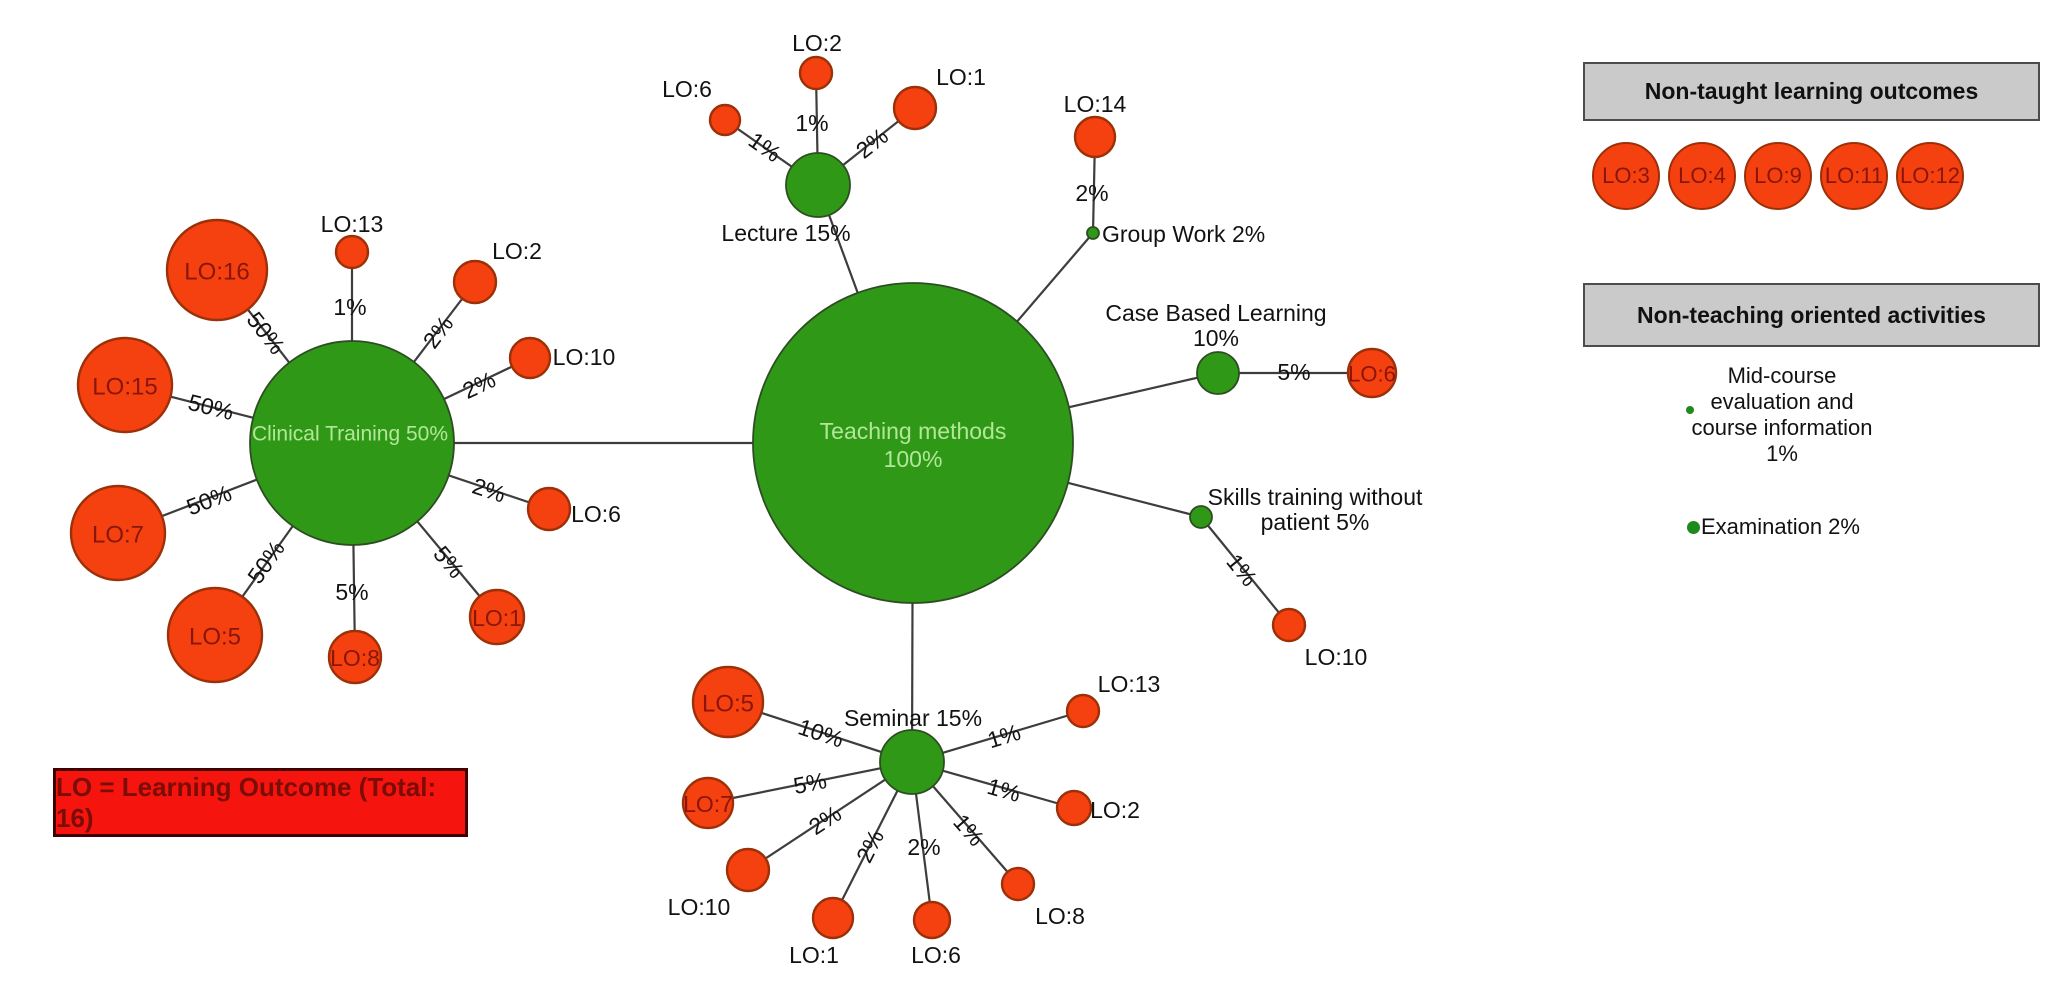 The height and width of the screenshot is (1001, 2059). What do you see at coordinates (355, 658) in the screenshot?
I see `node-label-cl_lo8: LO:8` at bounding box center [355, 658].